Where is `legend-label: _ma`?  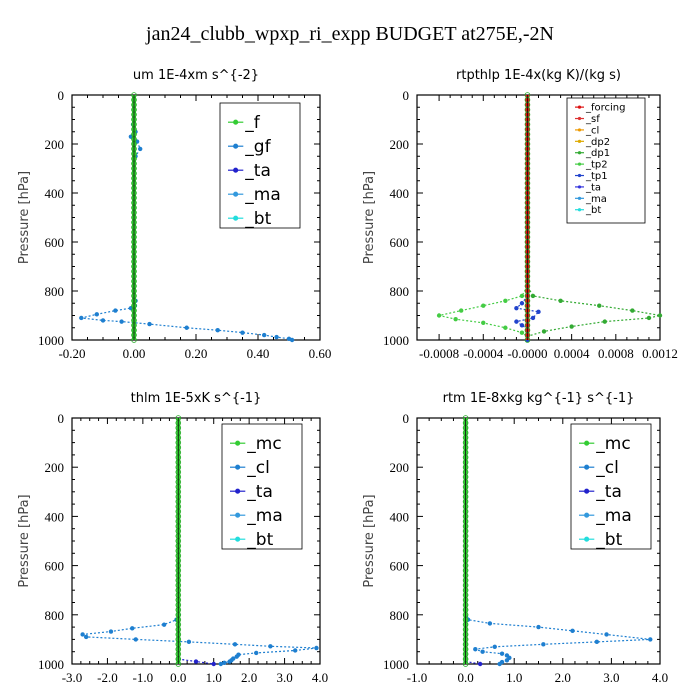
legend-label: _ma is located at coordinates (613, 516).